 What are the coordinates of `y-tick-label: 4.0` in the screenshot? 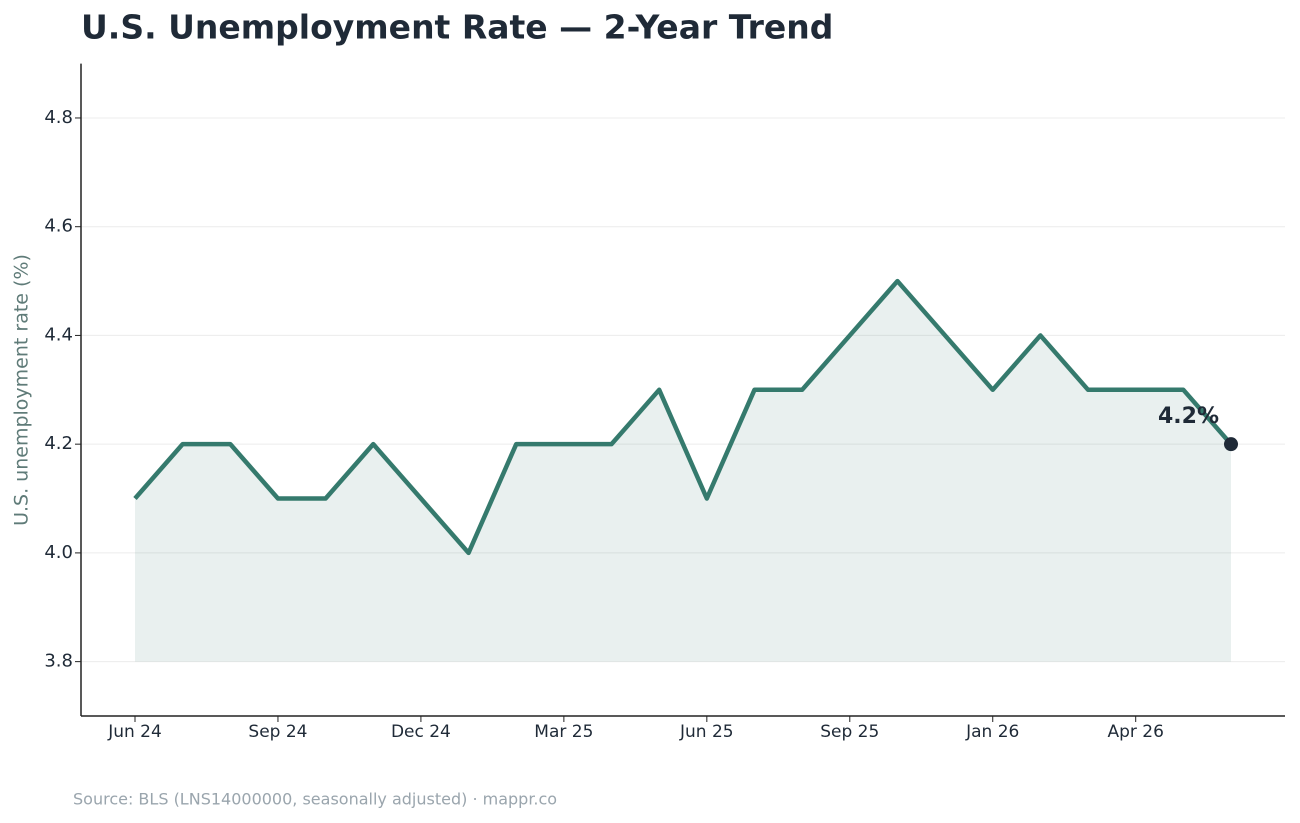 It's located at (58, 552).